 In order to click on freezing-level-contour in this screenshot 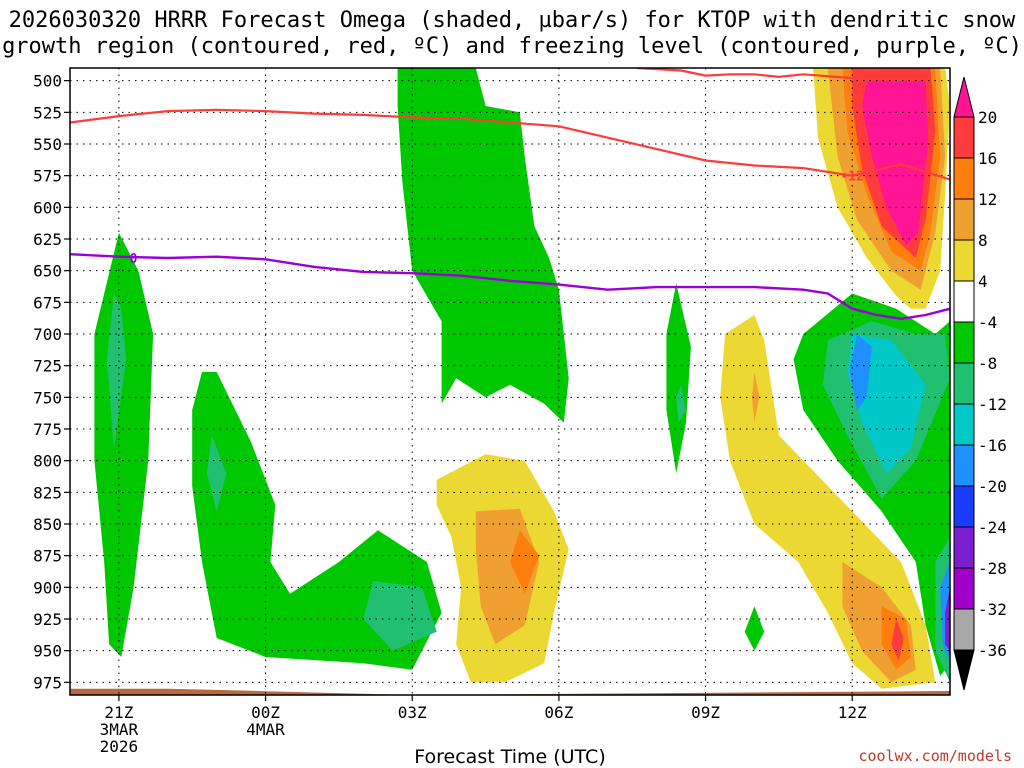, I will do `click(510, 287)`.